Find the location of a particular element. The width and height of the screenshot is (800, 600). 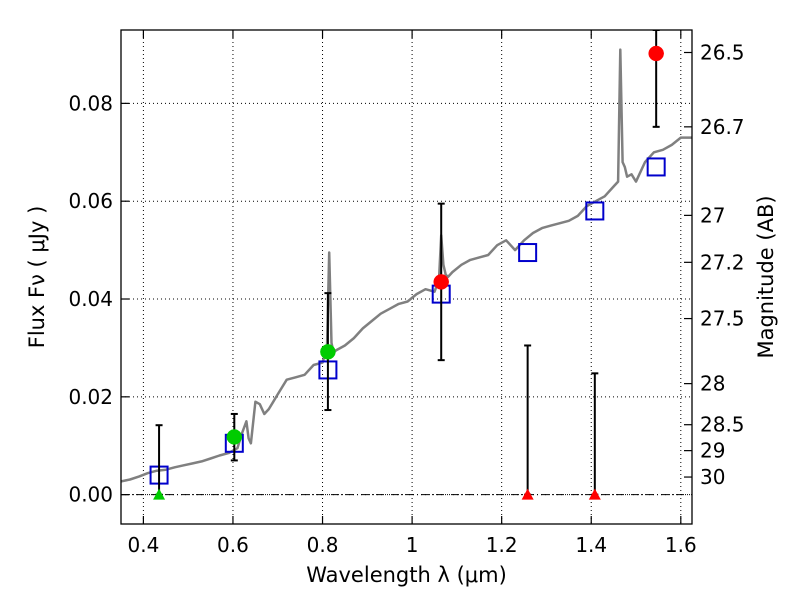

right-tick-label: 28.5 is located at coordinates (722, 425).